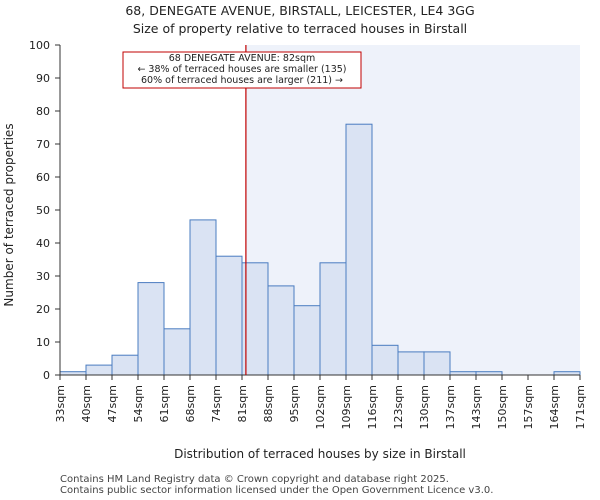  Describe the element at coordinates (502, 407) in the screenshot. I see `x-tick-label: 150sqm` at that location.